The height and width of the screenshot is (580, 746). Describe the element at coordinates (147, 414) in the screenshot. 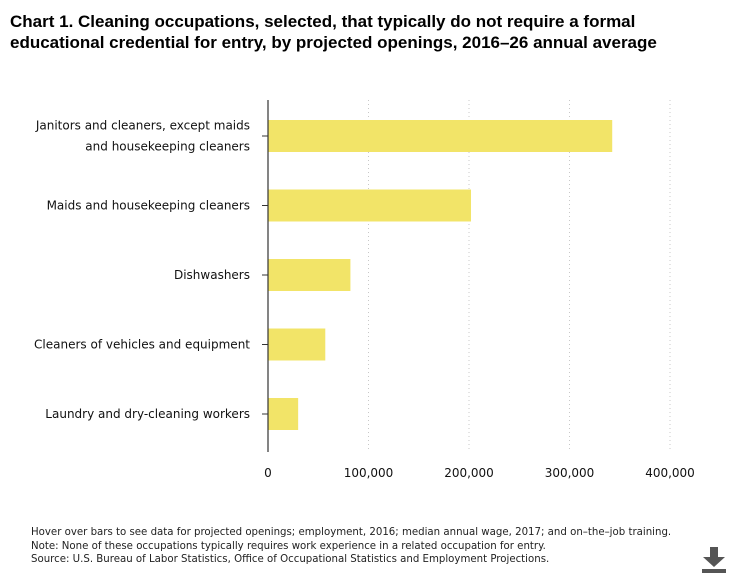

I see `category-label: Laundry and dry-cleaning workers` at that location.